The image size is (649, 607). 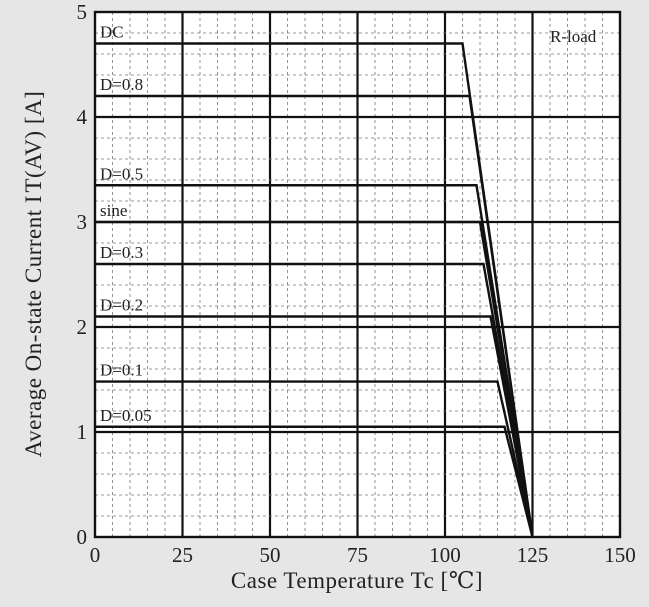 What do you see at coordinates (82, 537) in the screenshot?
I see `y-tick-label: 0` at bounding box center [82, 537].